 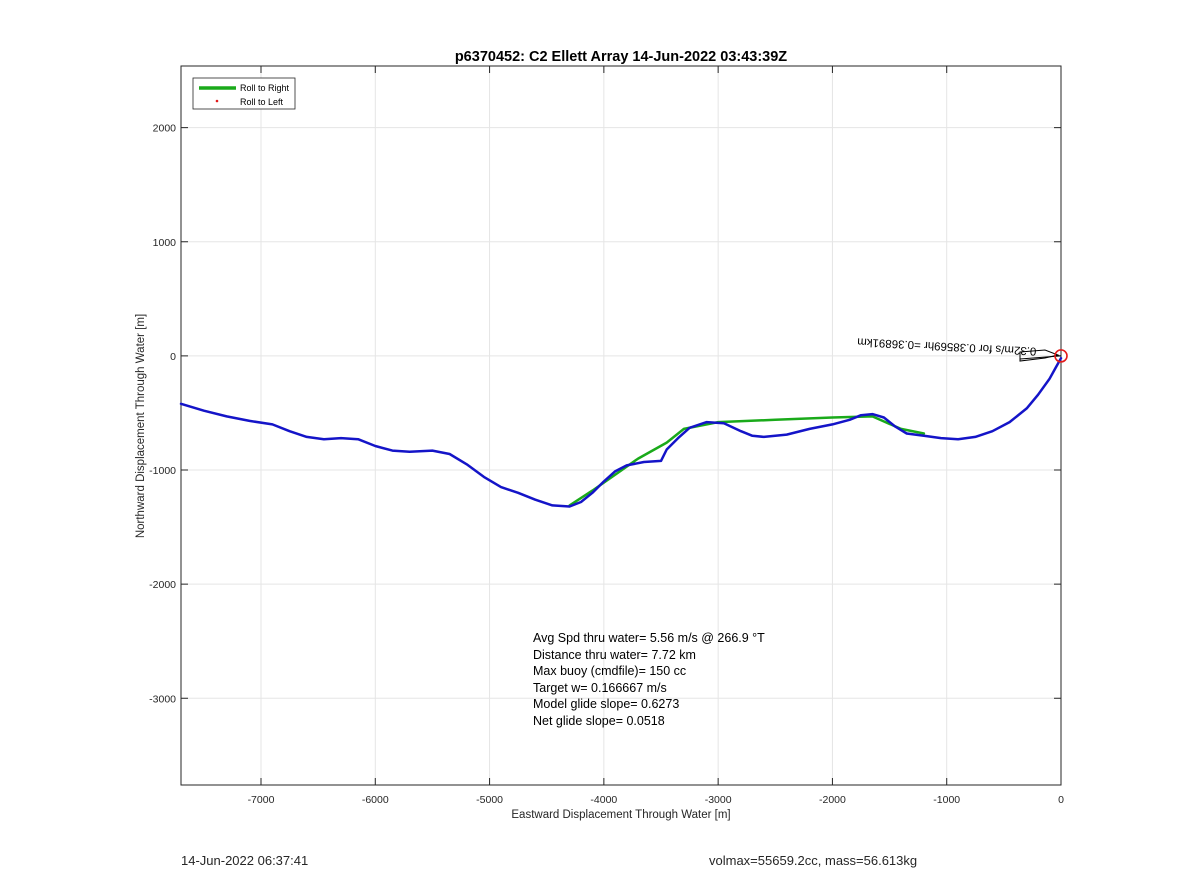 What do you see at coordinates (245, 860) in the screenshot?
I see `footer-timestamp: 14-Jun-2022 06:37:41` at bounding box center [245, 860].